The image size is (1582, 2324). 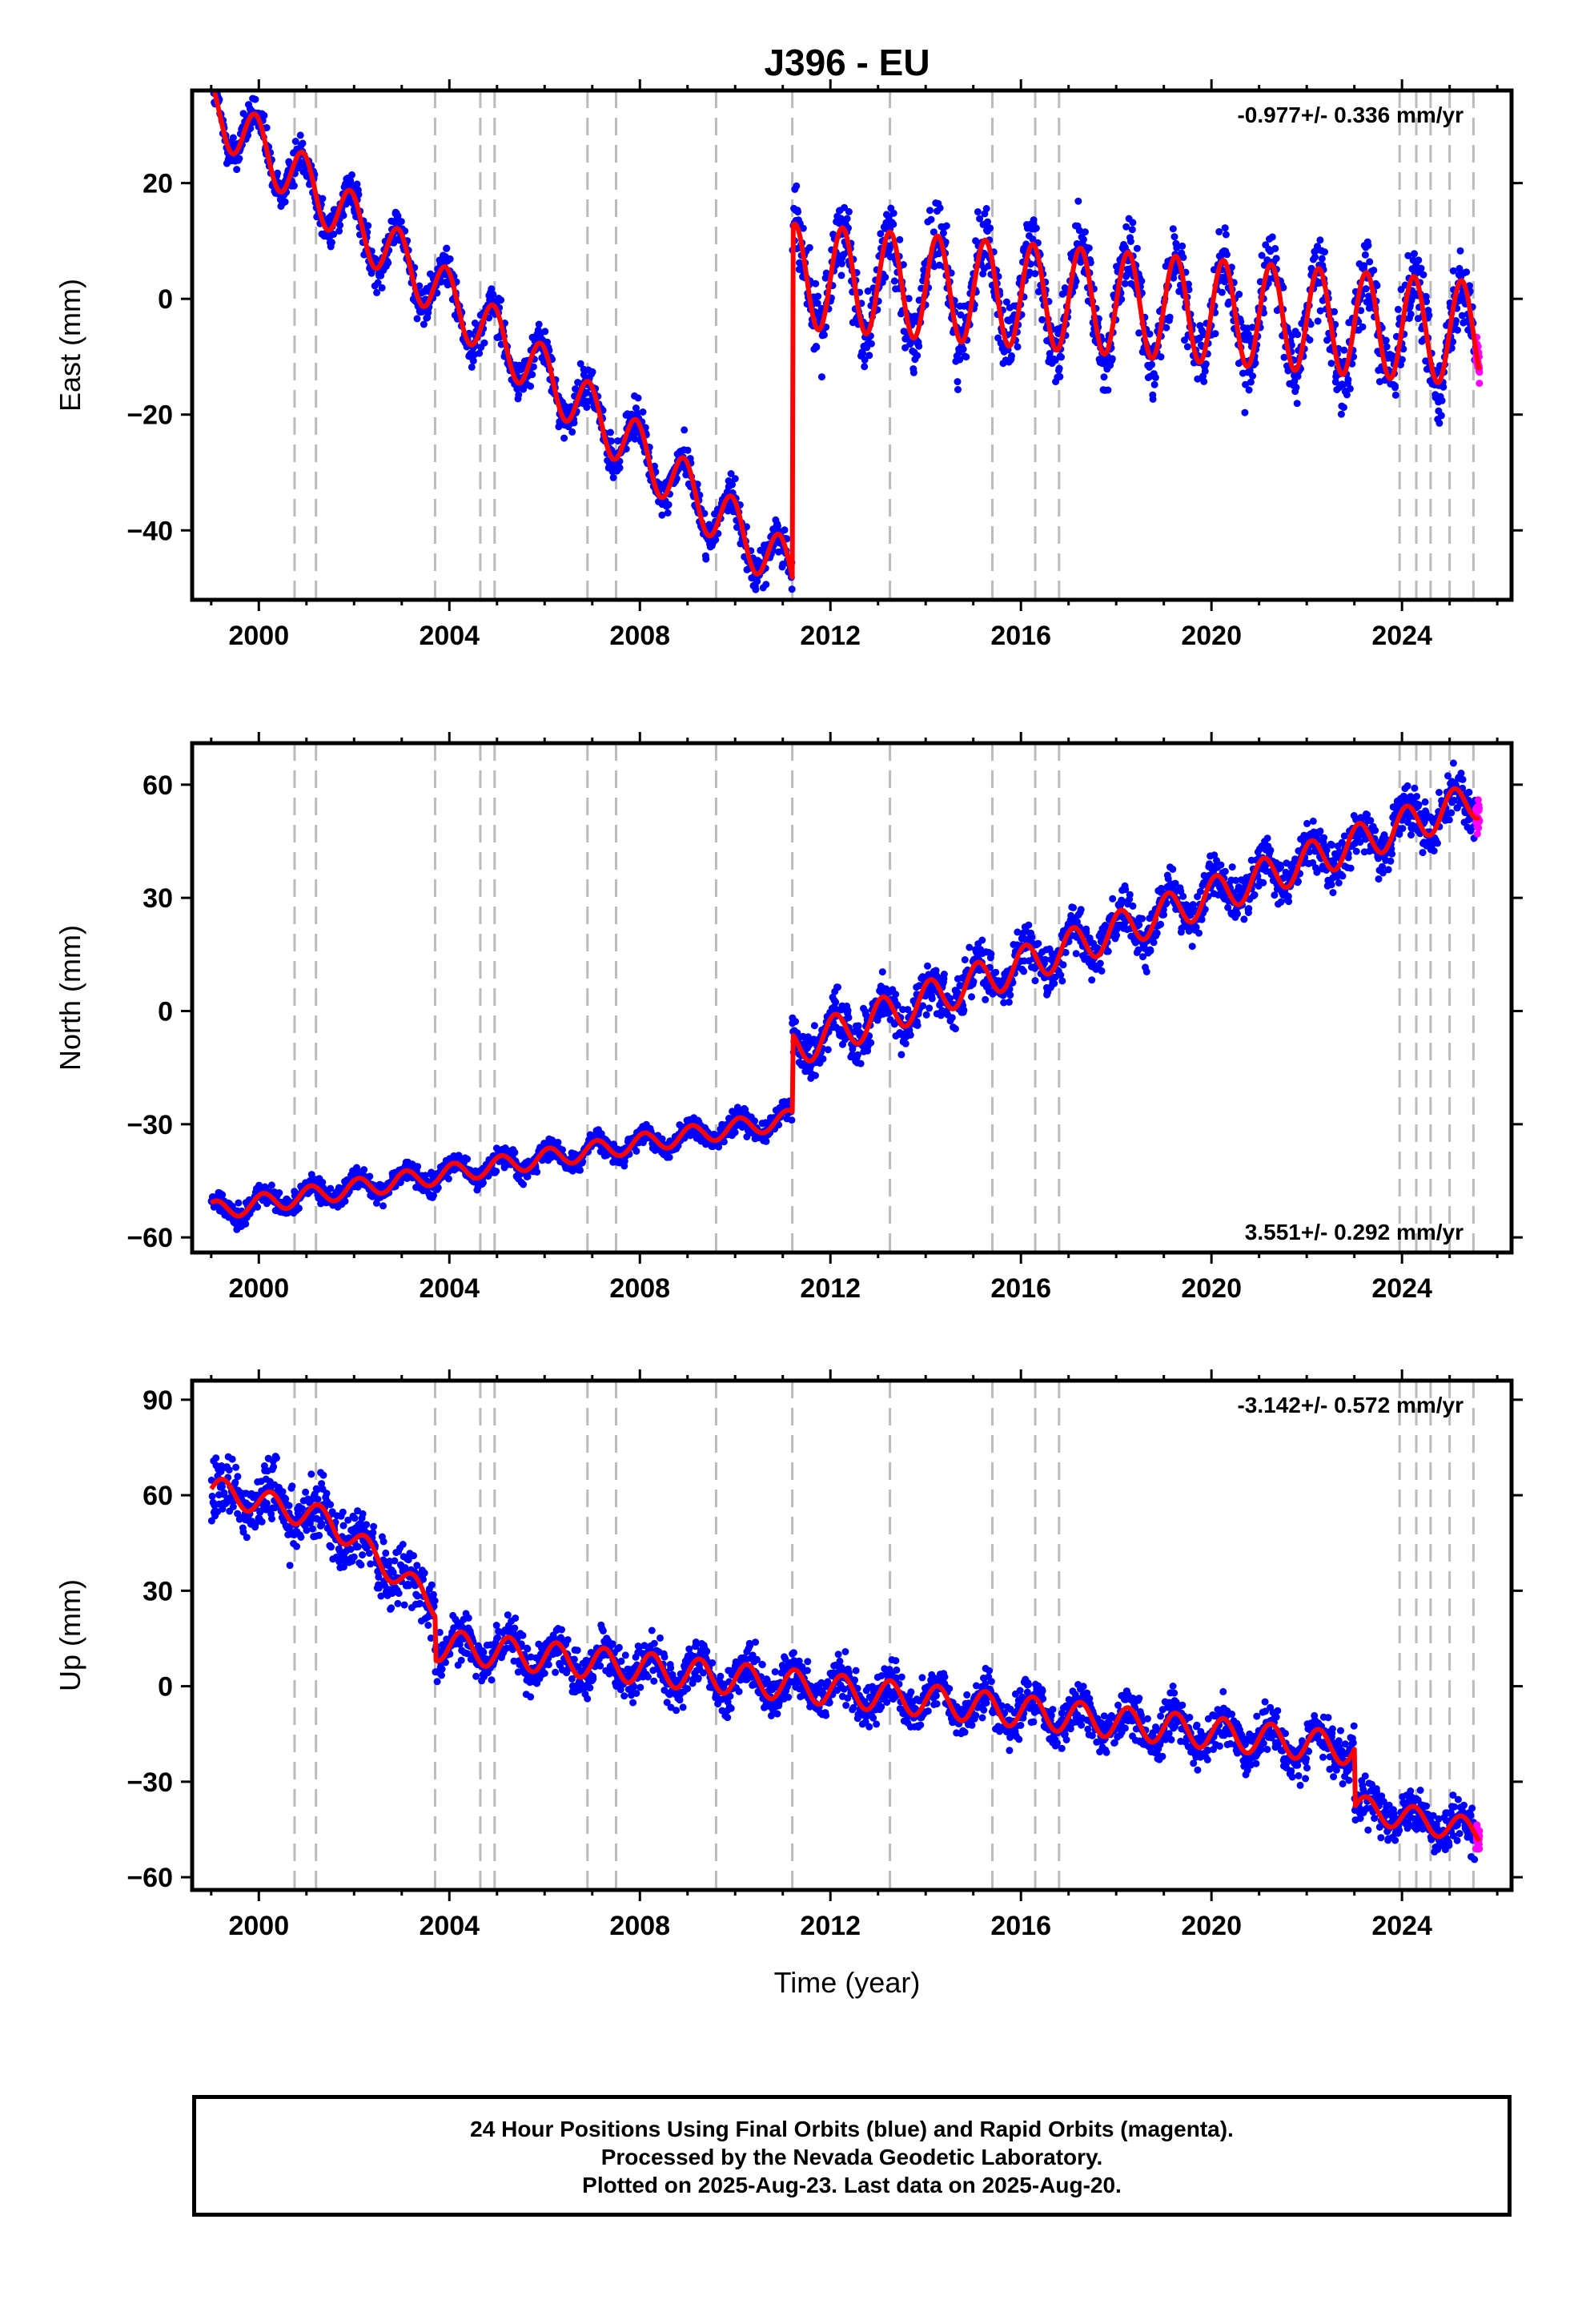 What do you see at coordinates (1020, 636) in the screenshot?
I see `x-tick-label: 2016` at bounding box center [1020, 636].